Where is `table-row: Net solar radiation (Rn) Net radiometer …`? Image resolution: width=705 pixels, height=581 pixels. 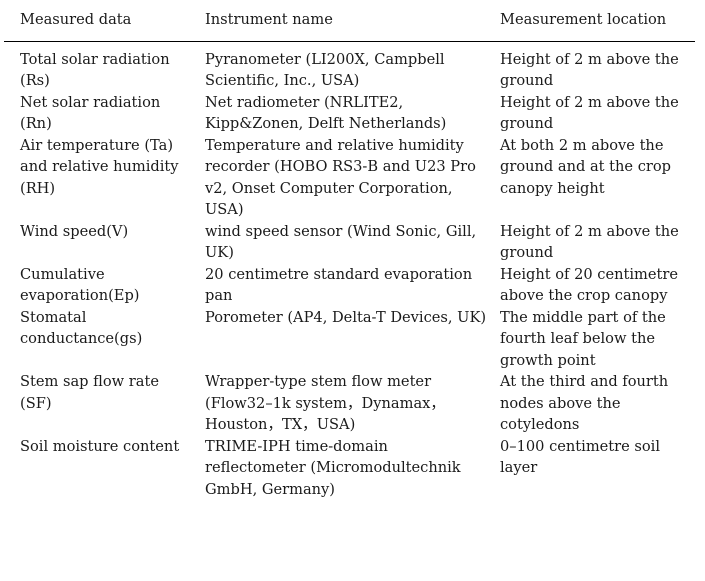 table-row: Net solar radiation (Rn) Net radiometer … is located at coordinates (349, 113).